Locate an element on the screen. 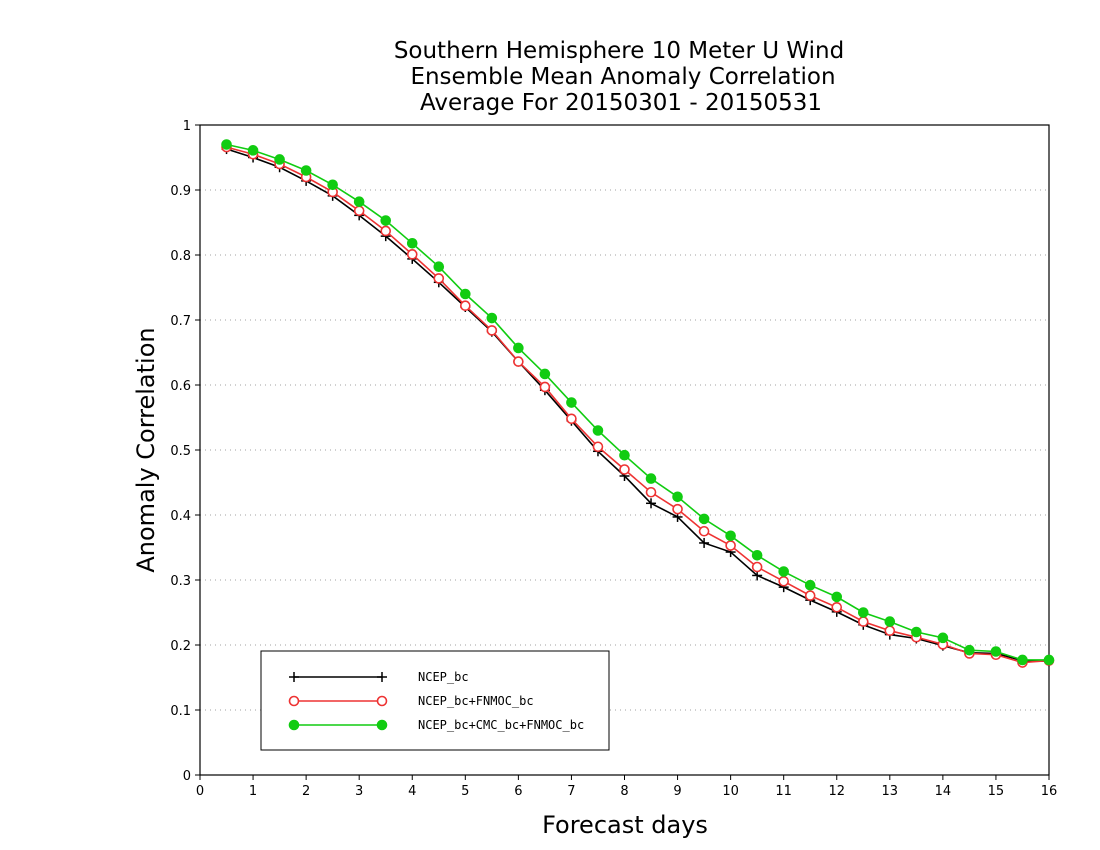  x-tick-label: 1 is located at coordinates (253, 791).